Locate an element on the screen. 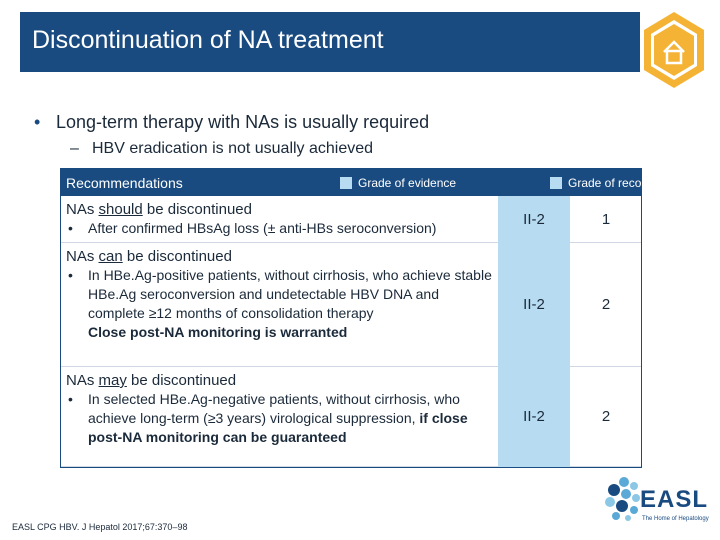 Image resolution: width=720 pixels, height=540 pixels. row-note: Close post-NA monitoring is warranted is located at coordinates (218, 332).